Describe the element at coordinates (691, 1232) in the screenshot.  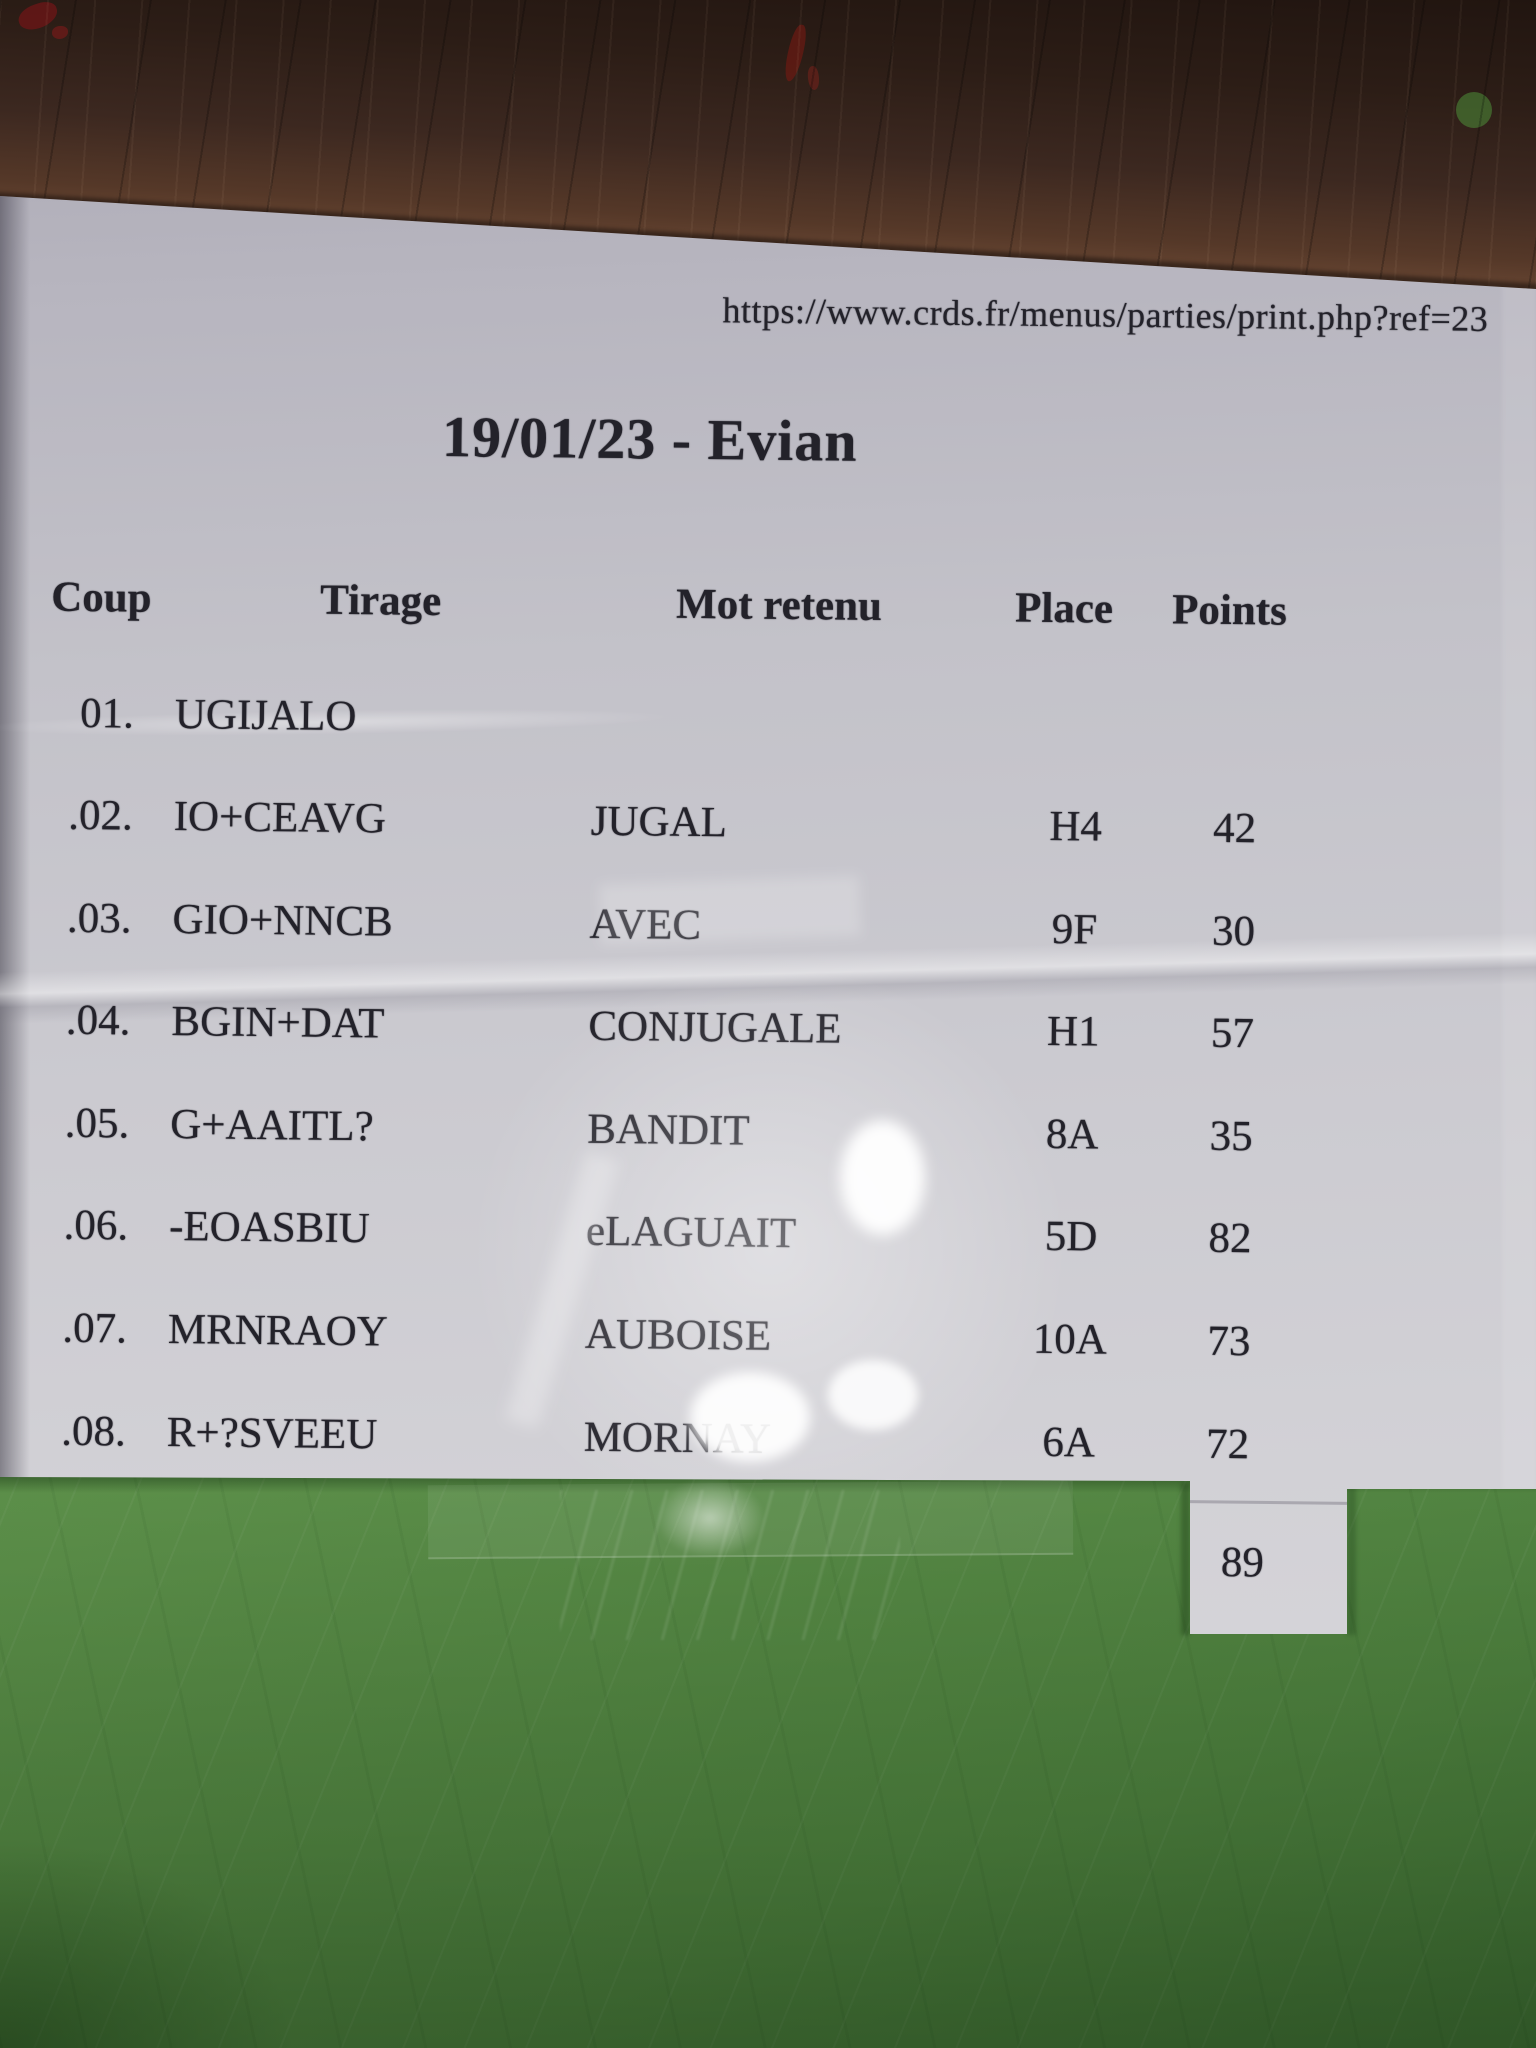
I see `cell-mot-retenu: eLAGUAIT` at that location.